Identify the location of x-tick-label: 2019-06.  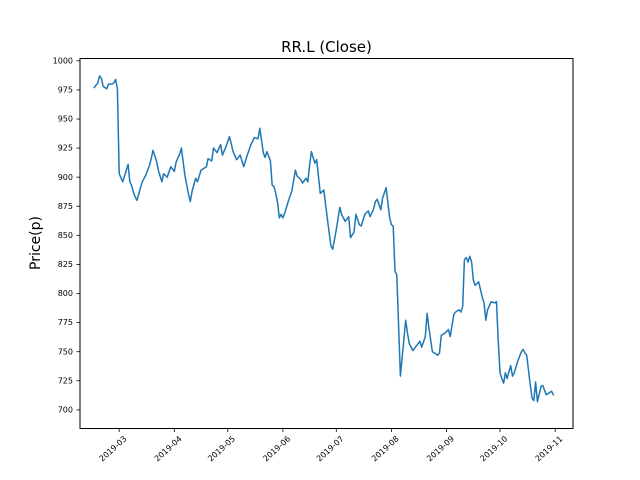
(276, 448).